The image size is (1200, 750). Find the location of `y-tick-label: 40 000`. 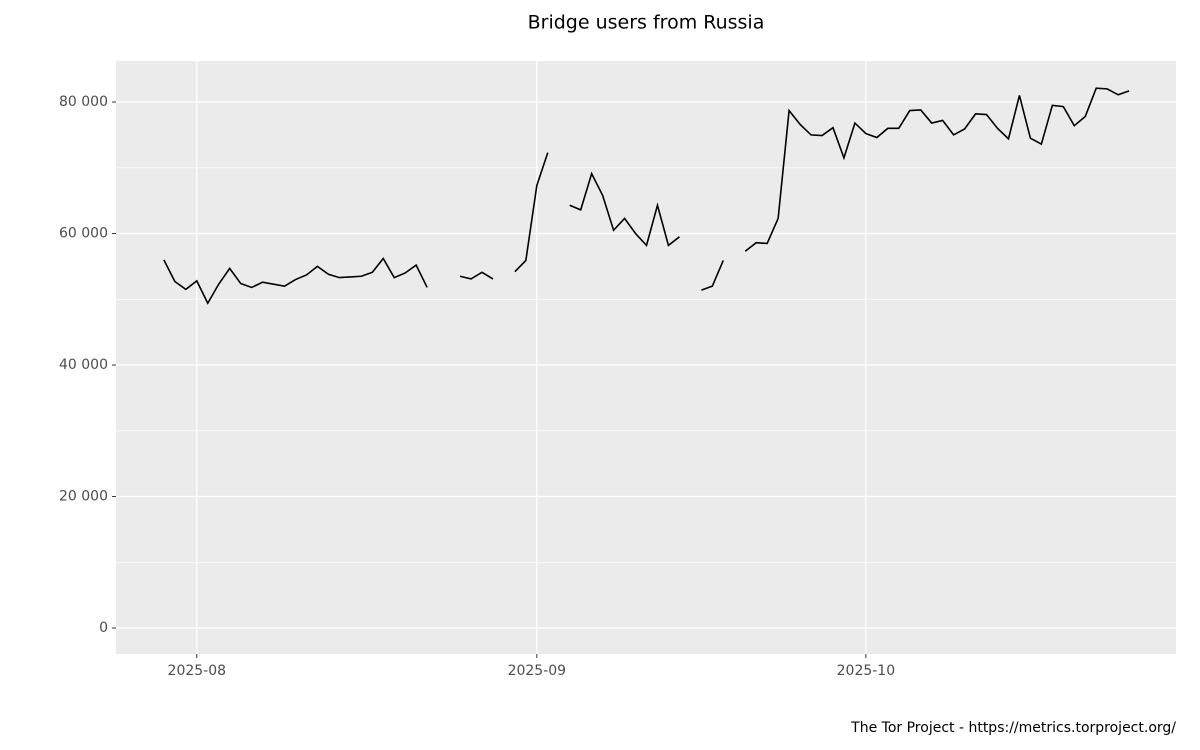

y-tick-label: 40 000 is located at coordinates (83, 365).